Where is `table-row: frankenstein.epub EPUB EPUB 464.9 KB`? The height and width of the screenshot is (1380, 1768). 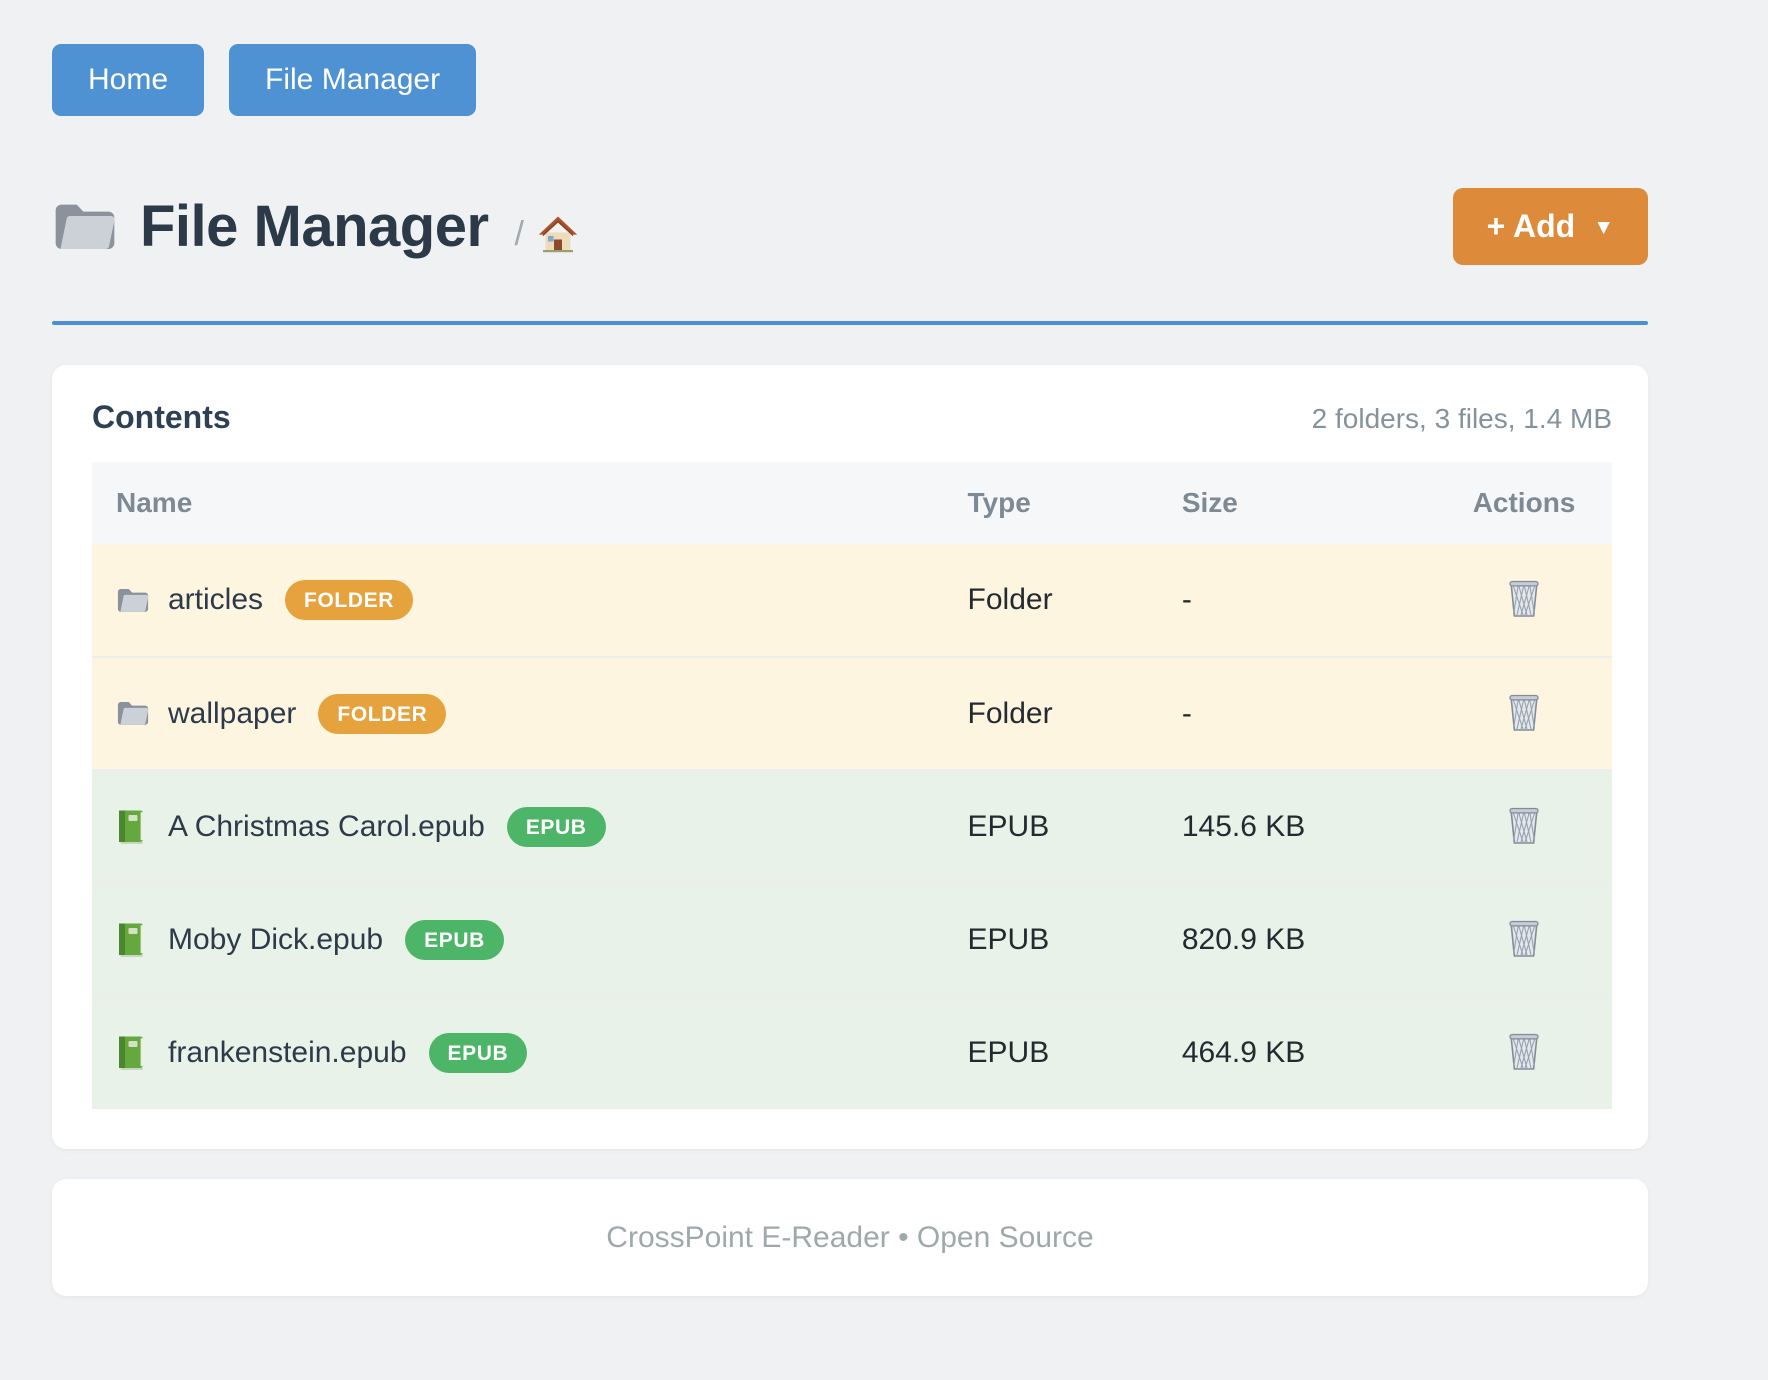 table-row: frankenstein.epub EPUB EPUB 464.9 KB is located at coordinates (852, 1052).